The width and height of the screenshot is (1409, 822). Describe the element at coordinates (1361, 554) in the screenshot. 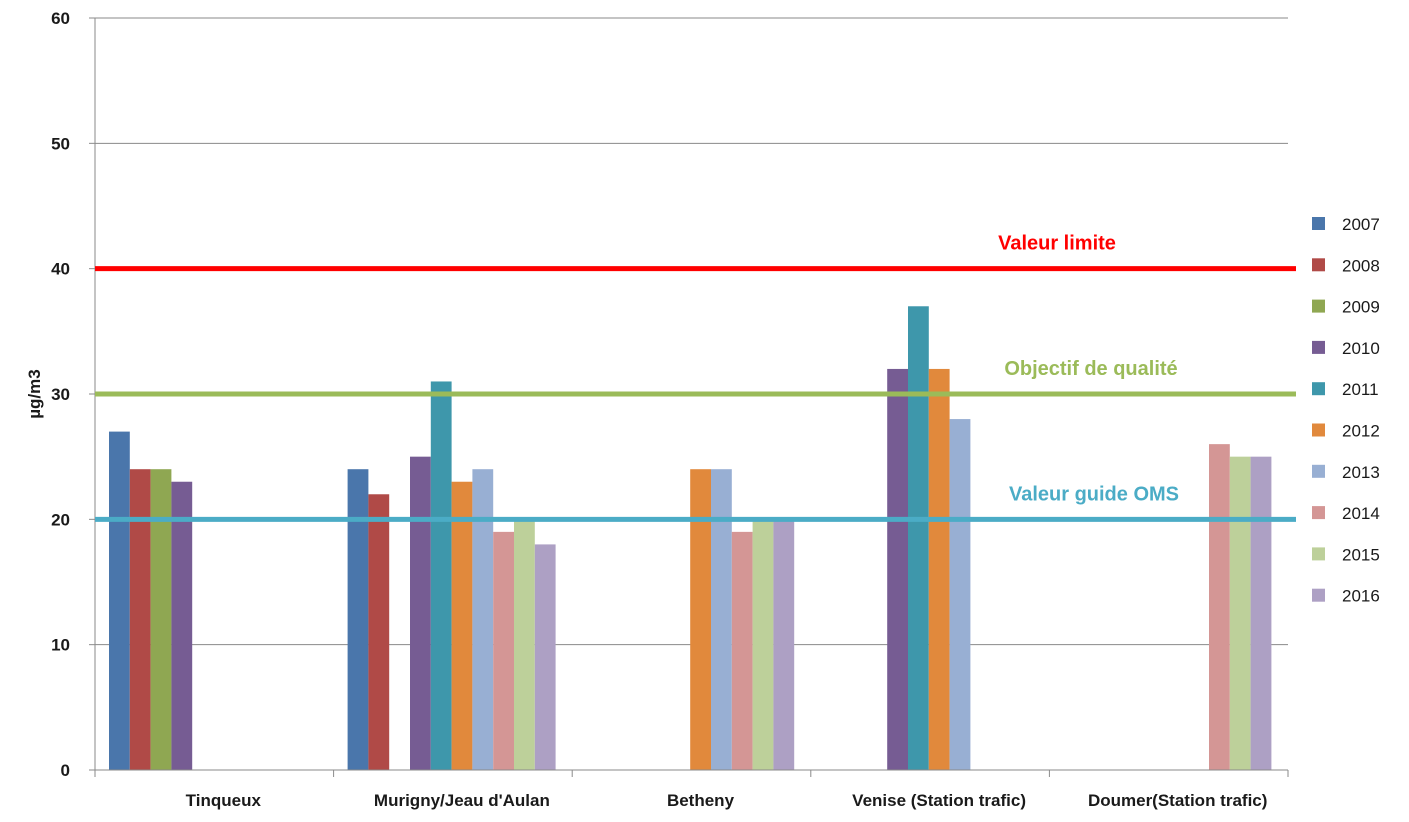

I see `legend-entry: 2015` at that location.